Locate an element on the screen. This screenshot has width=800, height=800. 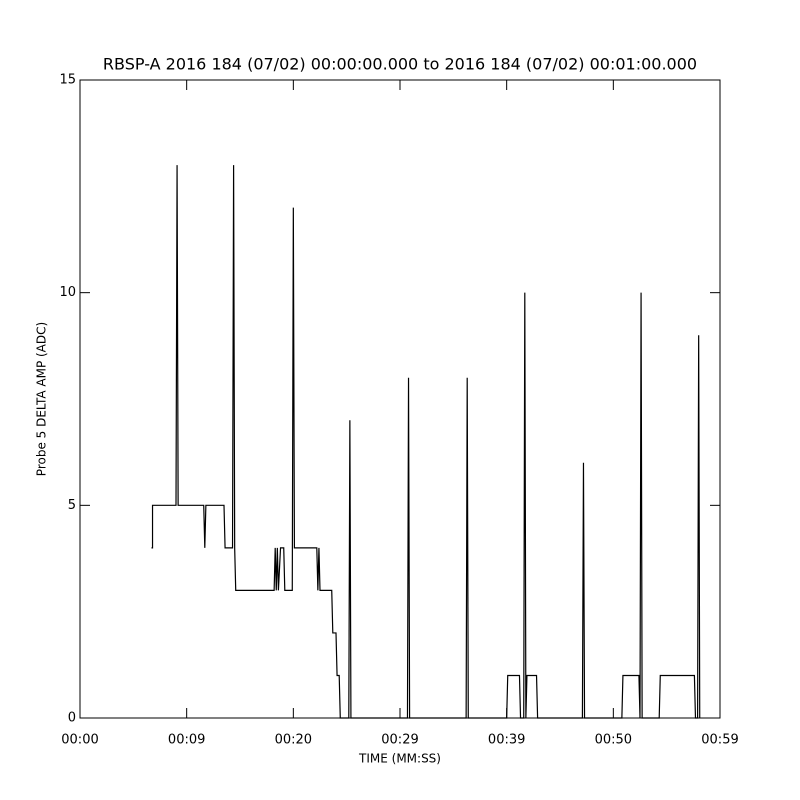
y-axis-label: Probe 5 DELTA AMP (ADC) is located at coordinates (42, 399).